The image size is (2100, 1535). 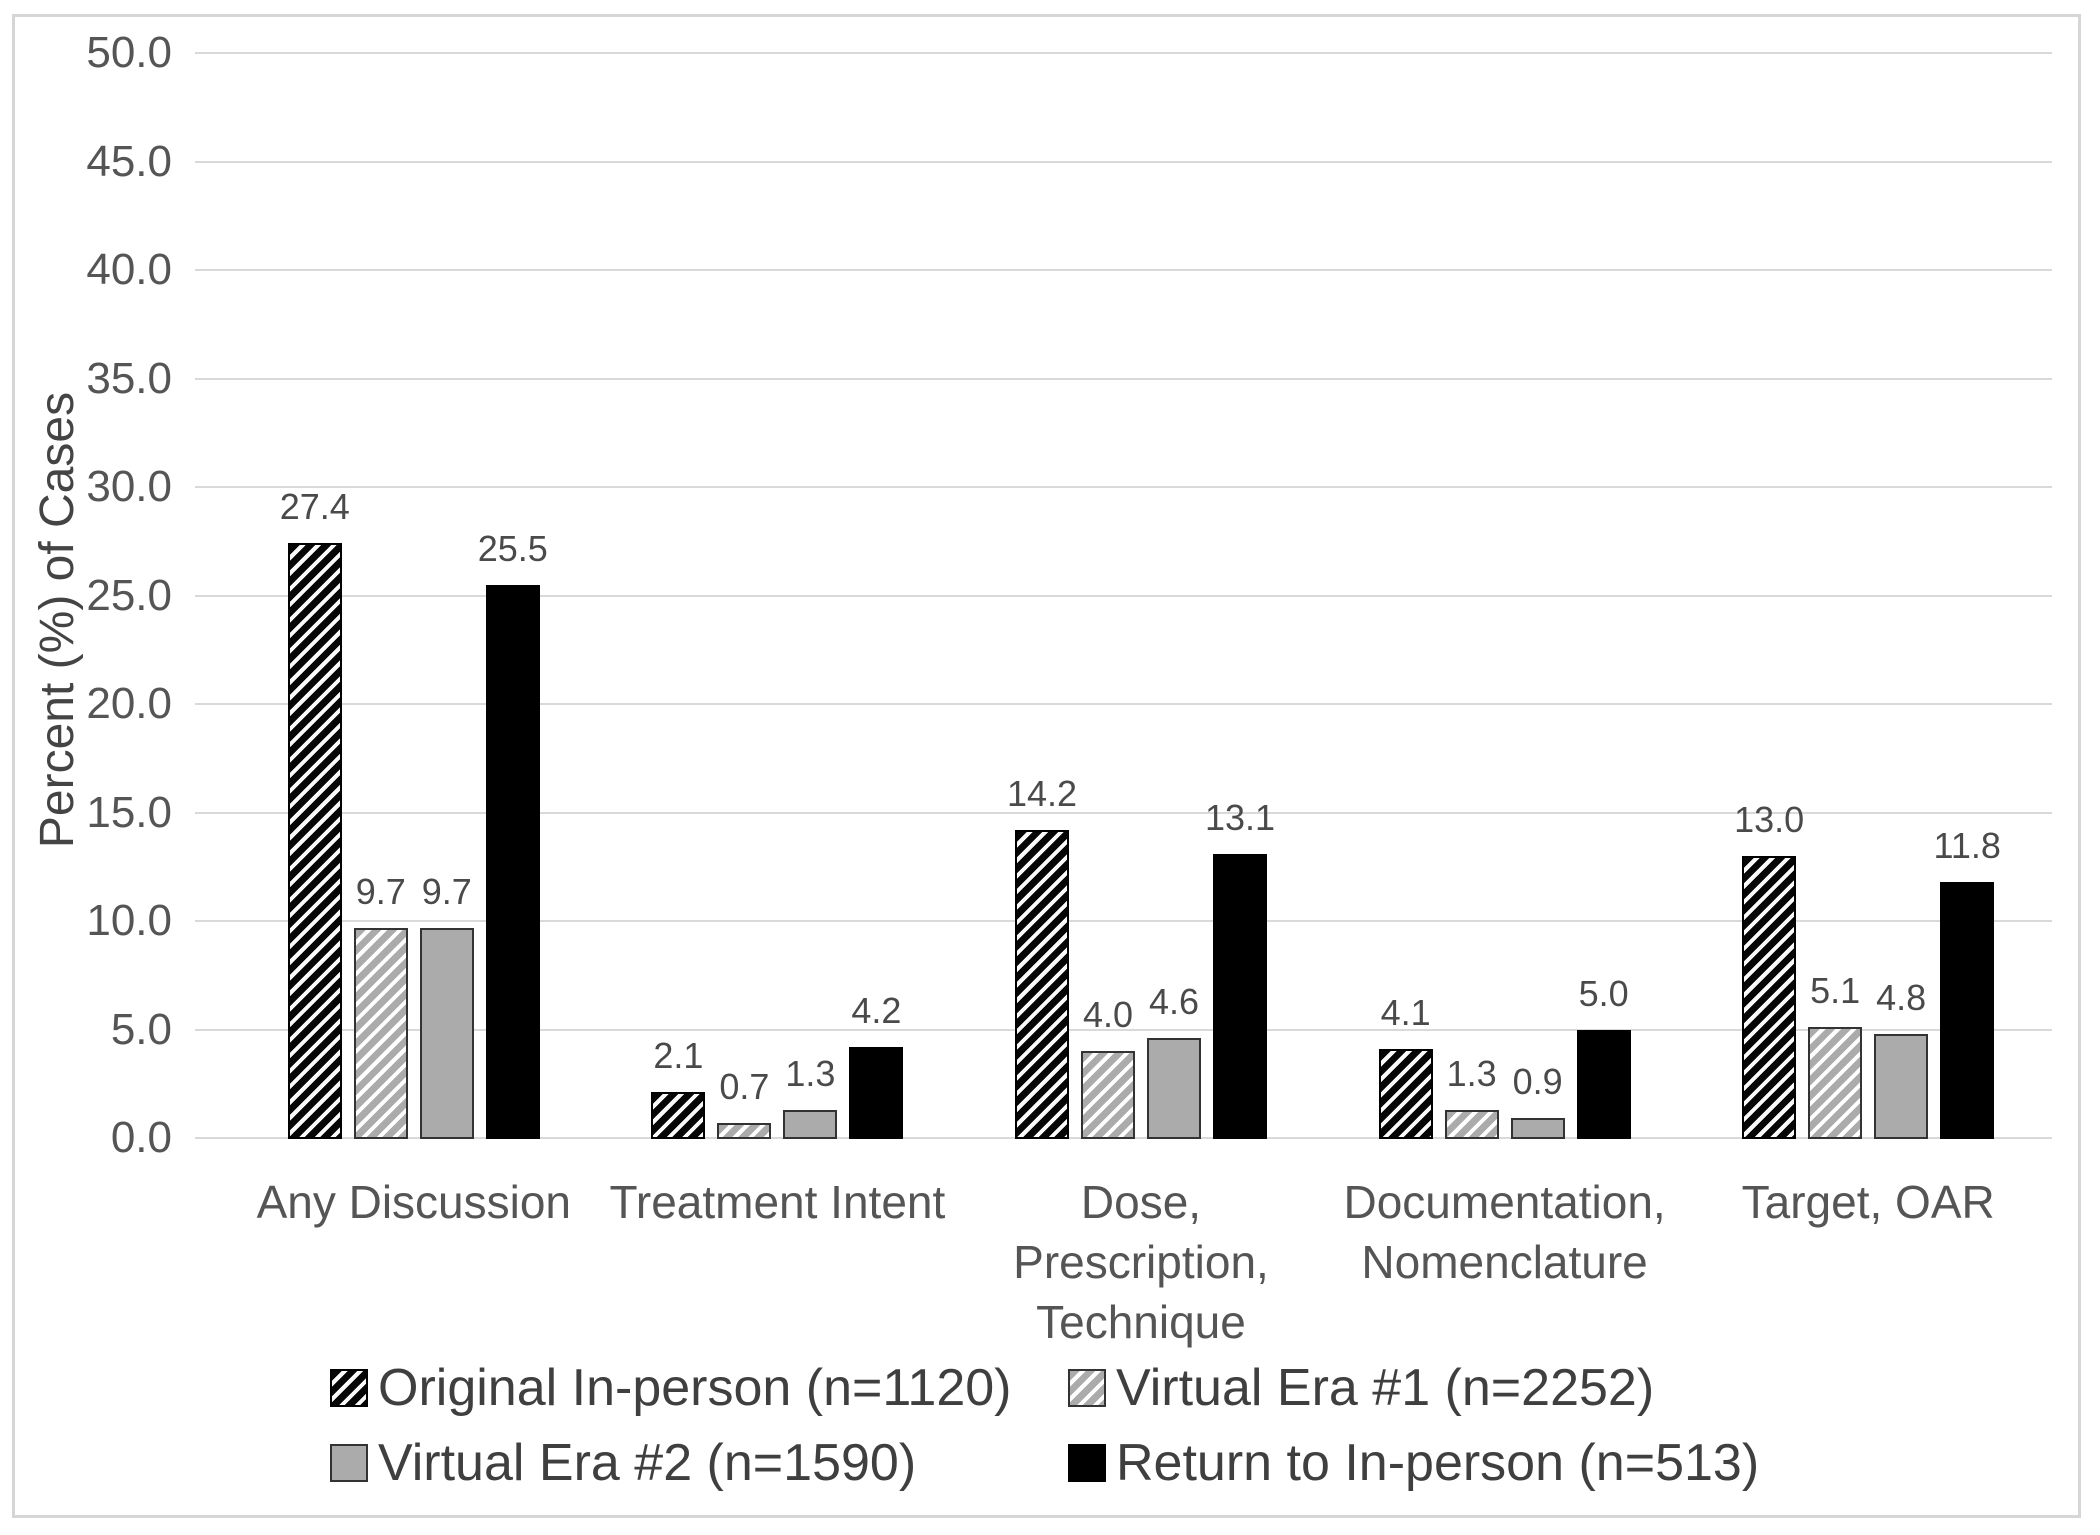 What do you see at coordinates (129, 703) in the screenshot?
I see `y-tick-label: 20.0` at bounding box center [129, 703].